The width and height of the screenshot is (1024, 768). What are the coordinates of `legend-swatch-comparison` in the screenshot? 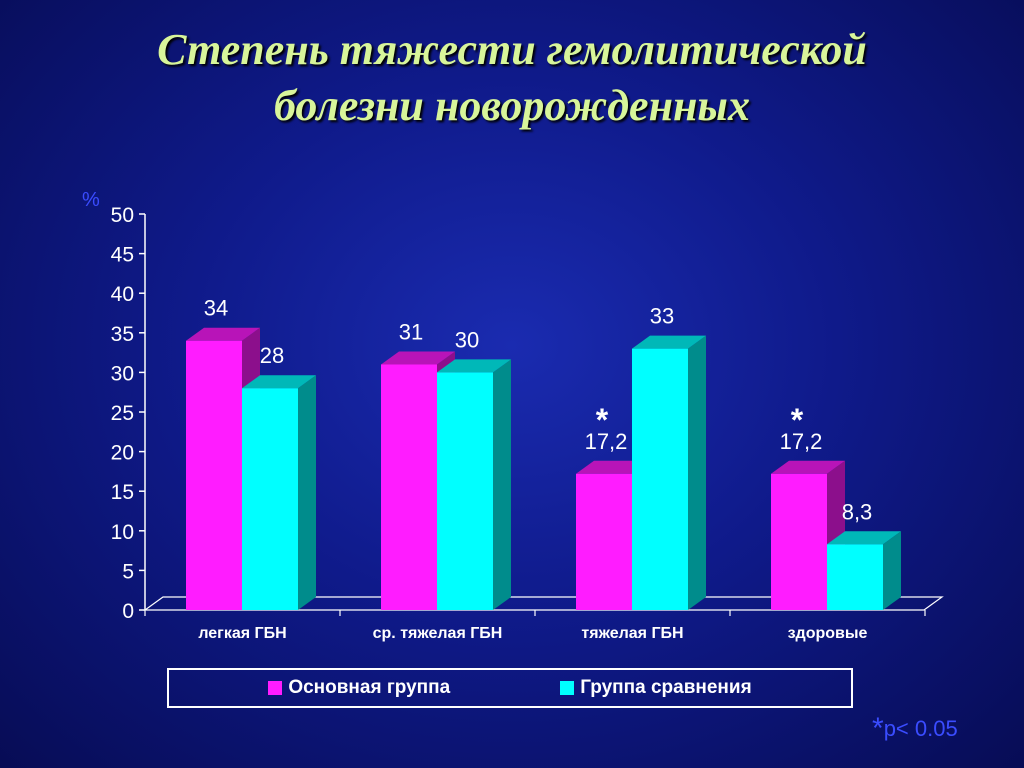 It's located at (567, 688).